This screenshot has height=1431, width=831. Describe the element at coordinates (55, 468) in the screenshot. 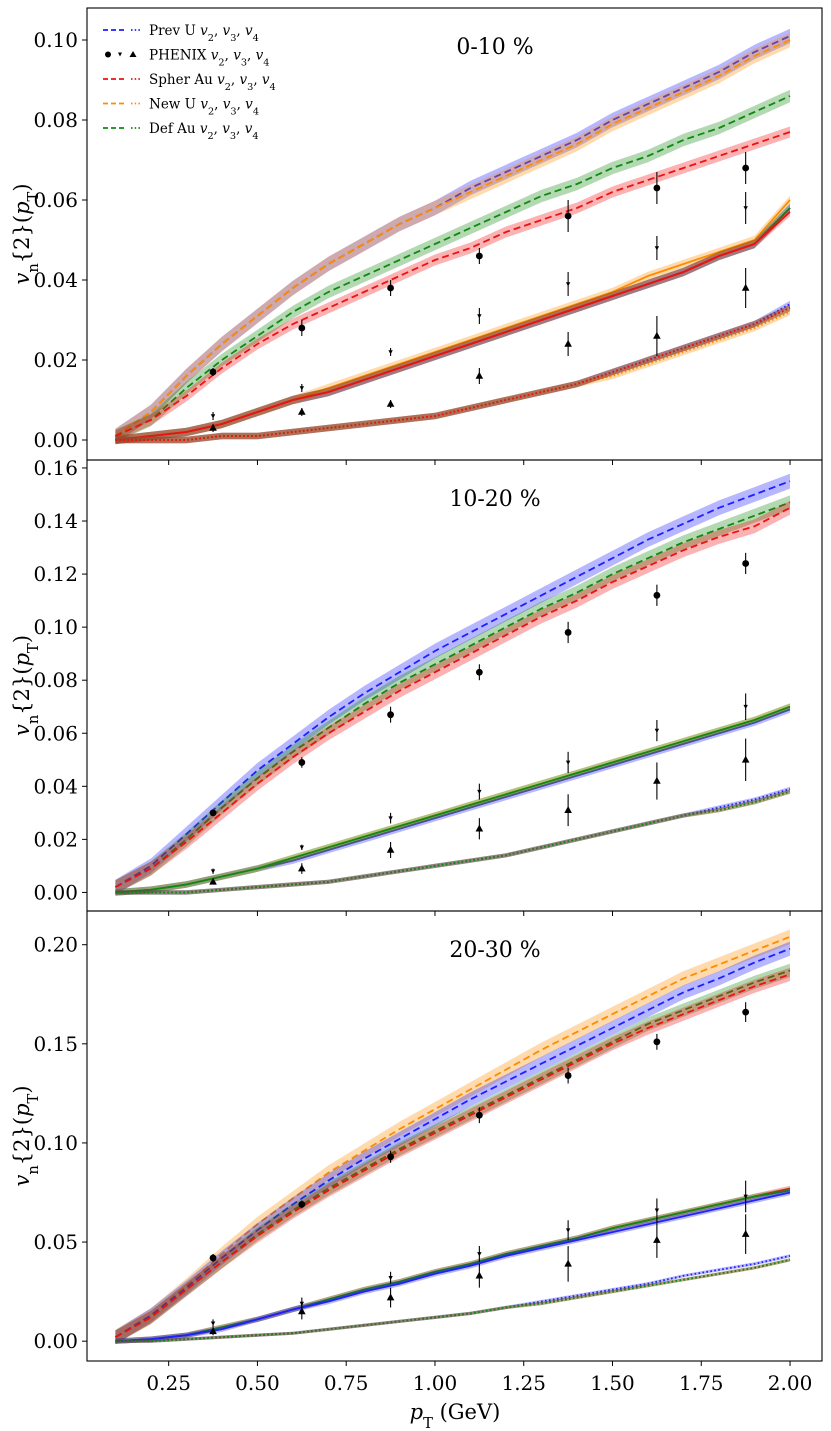

I see `y-tick-label: 0.16` at that location.